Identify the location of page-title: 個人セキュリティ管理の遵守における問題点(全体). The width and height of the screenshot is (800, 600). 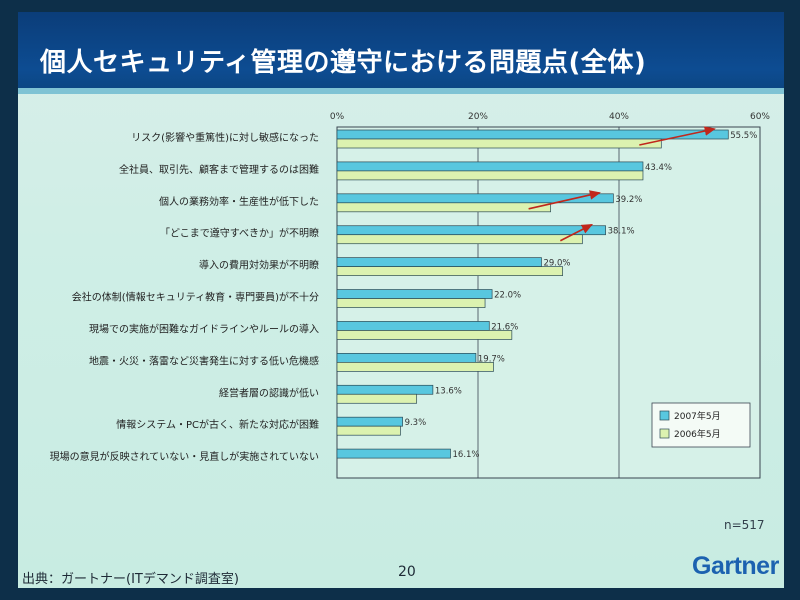
(343, 63).